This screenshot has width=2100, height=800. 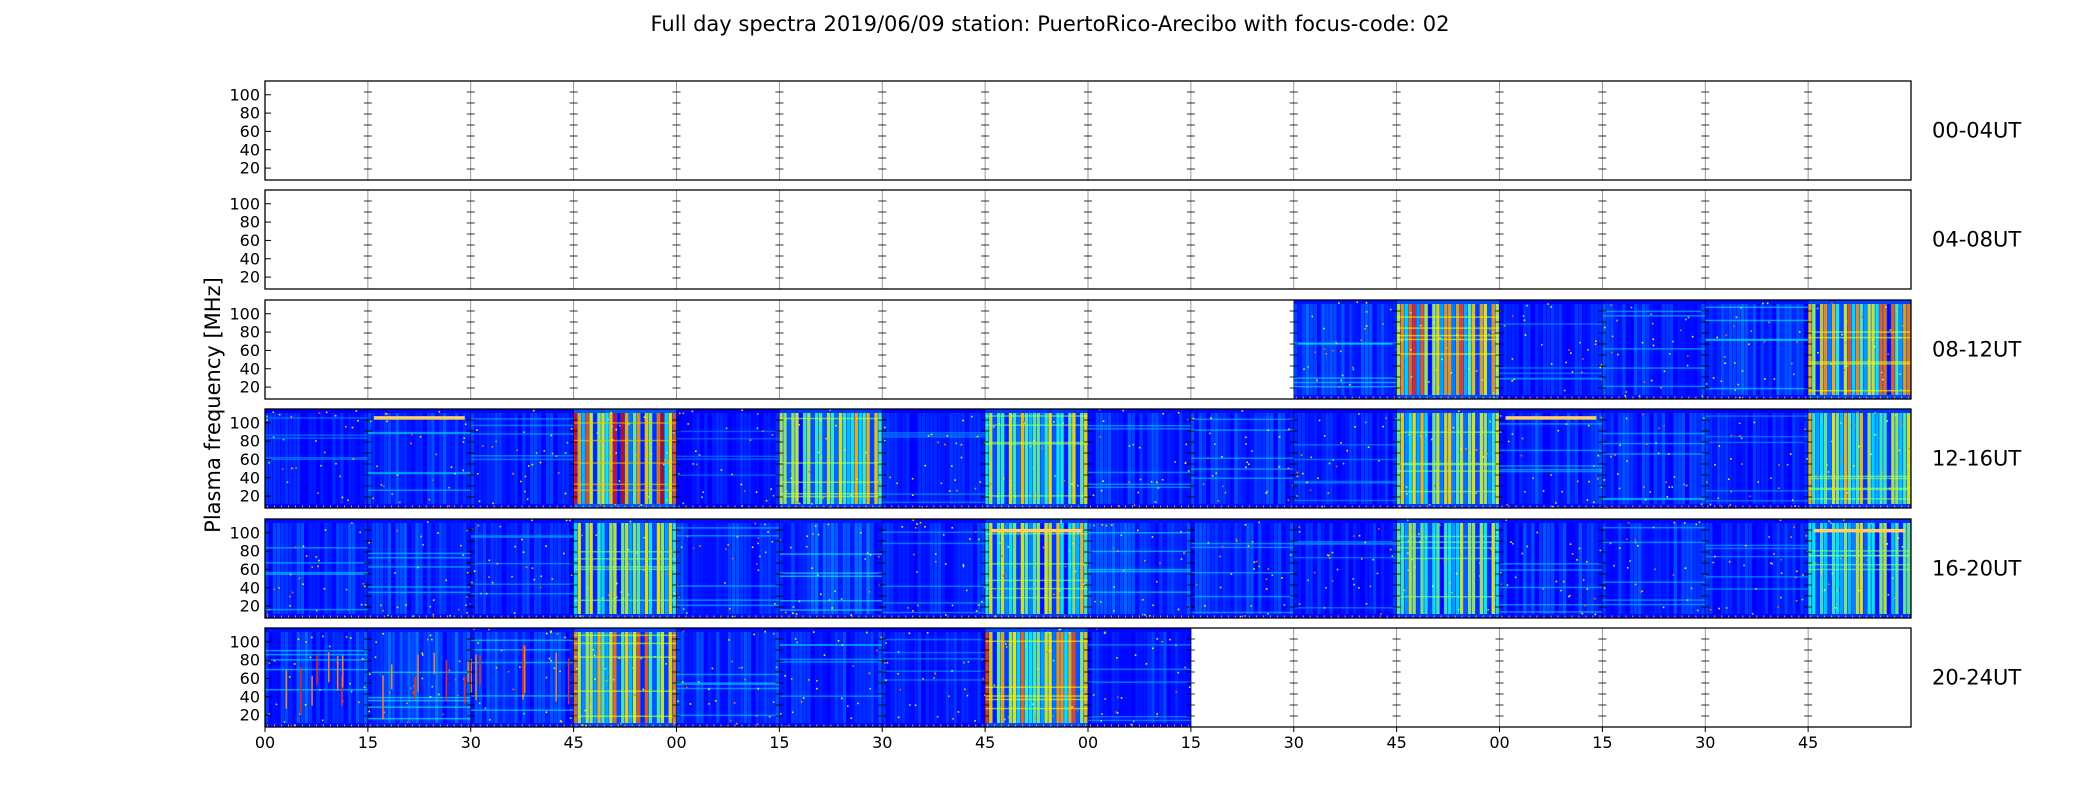 I want to click on row-label: 20-24UT, so click(x=1976, y=678).